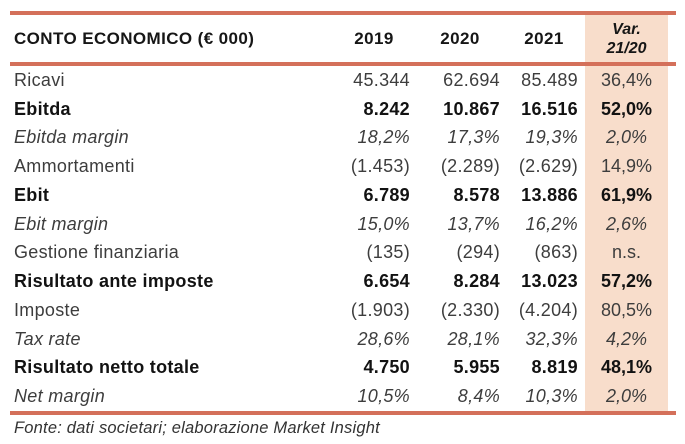 The height and width of the screenshot is (444, 685). Describe the element at coordinates (551, 223) in the screenshot. I see `year-value: 16,2%` at that location.